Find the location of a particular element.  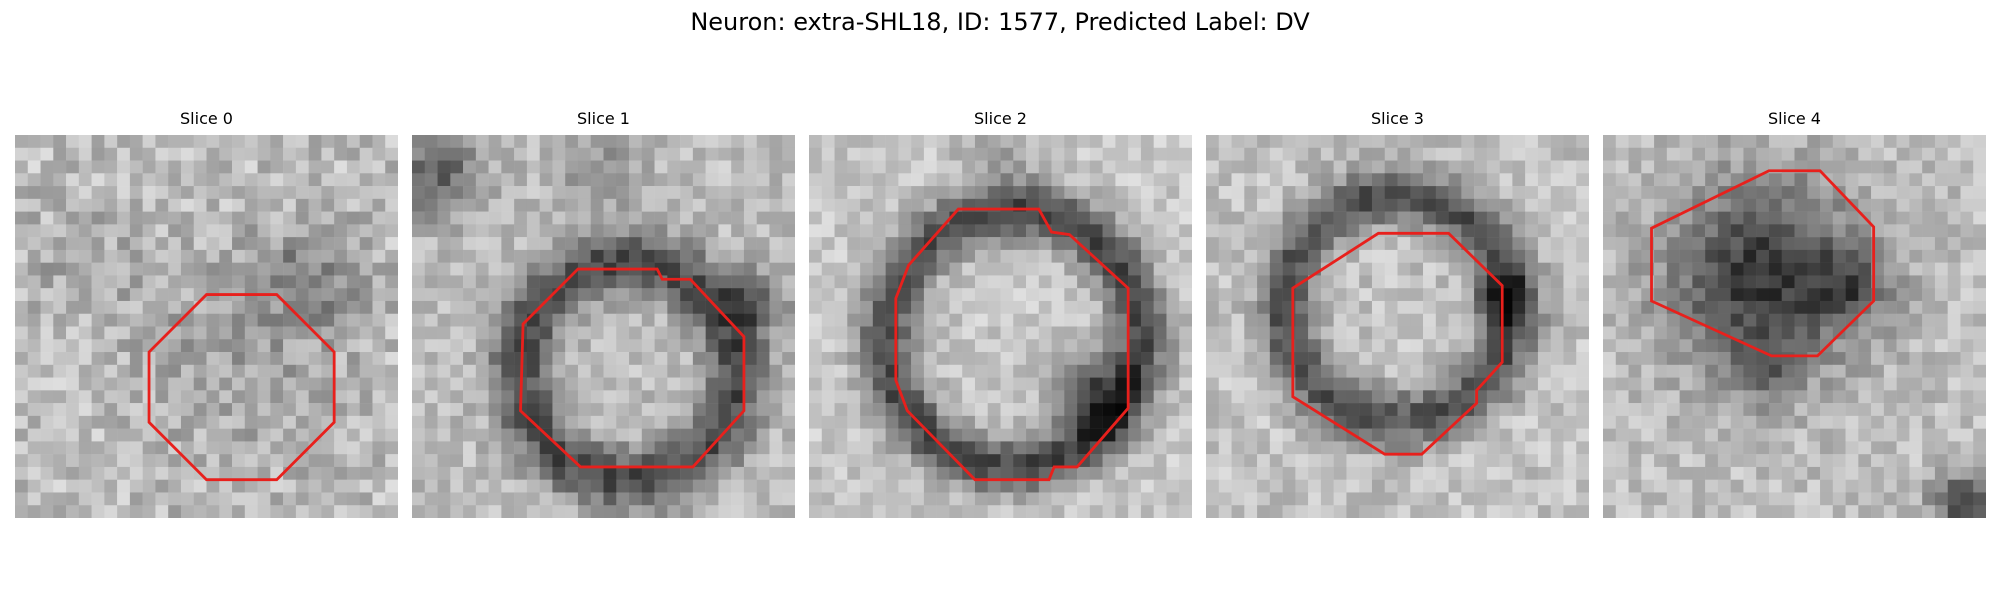

slice-panel-0: Slice 0 is located at coordinates (206, 313).